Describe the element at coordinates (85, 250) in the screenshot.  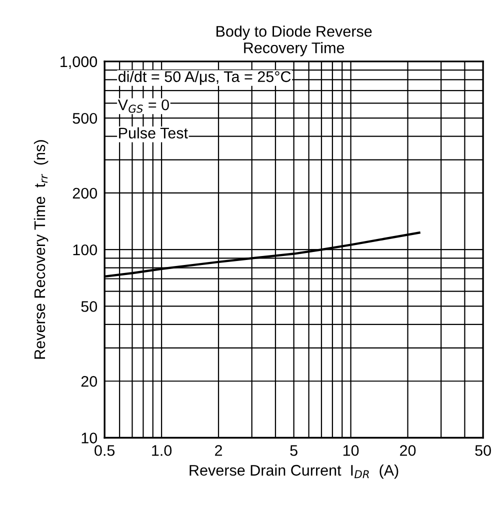
I see `y-tick-label: 100` at that location.